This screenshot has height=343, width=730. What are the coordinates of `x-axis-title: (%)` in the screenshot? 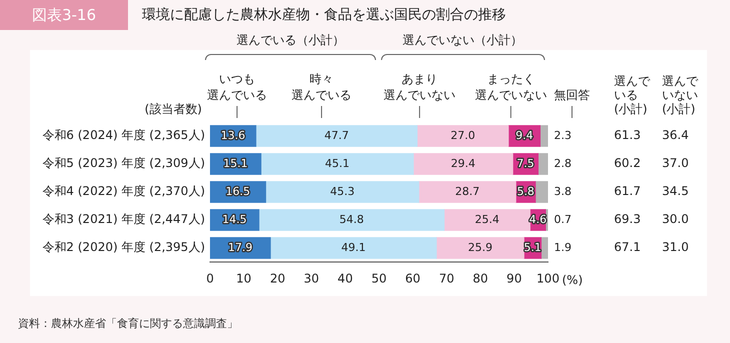 It's located at (572, 280).